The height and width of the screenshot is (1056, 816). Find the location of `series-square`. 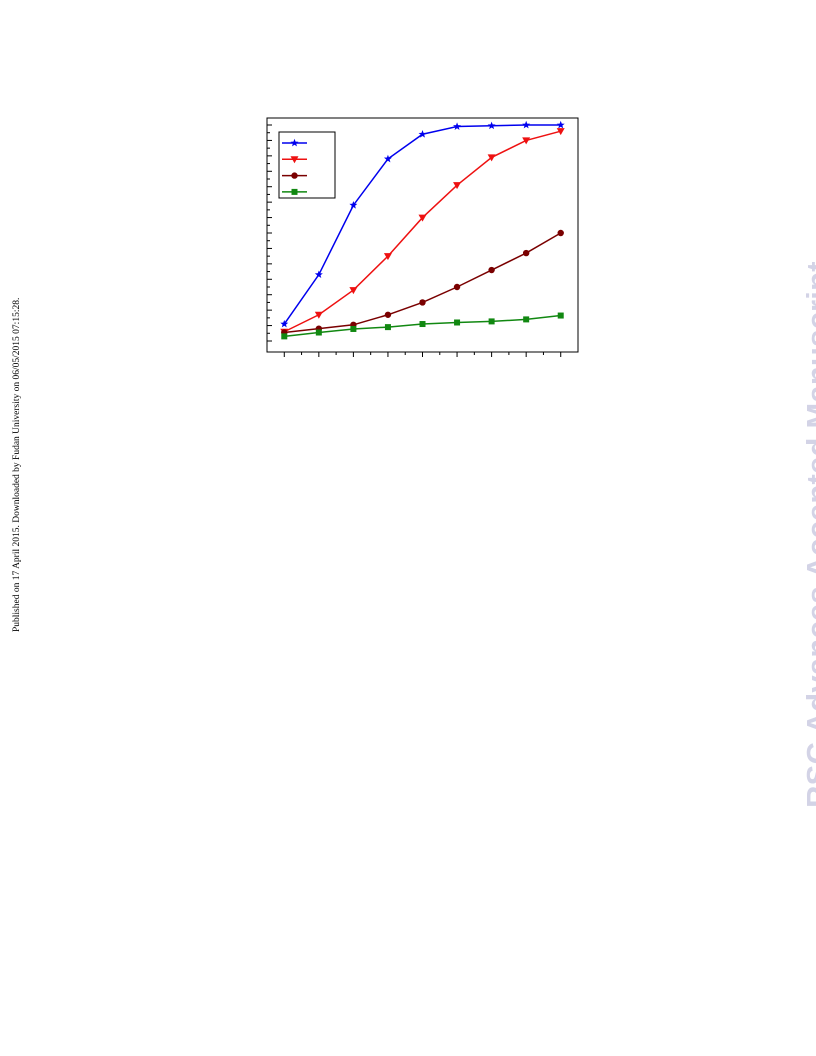

series-square is located at coordinates (422, 326).